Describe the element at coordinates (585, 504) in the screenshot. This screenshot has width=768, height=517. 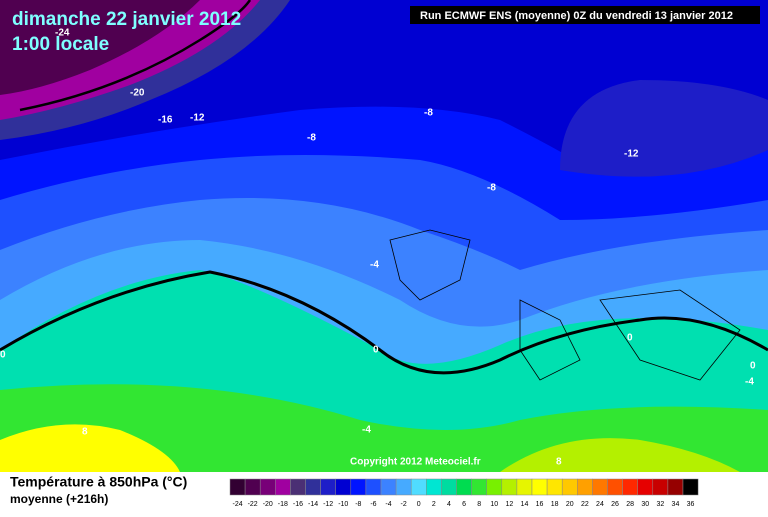
I see `color-tick-label: 22` at that location.